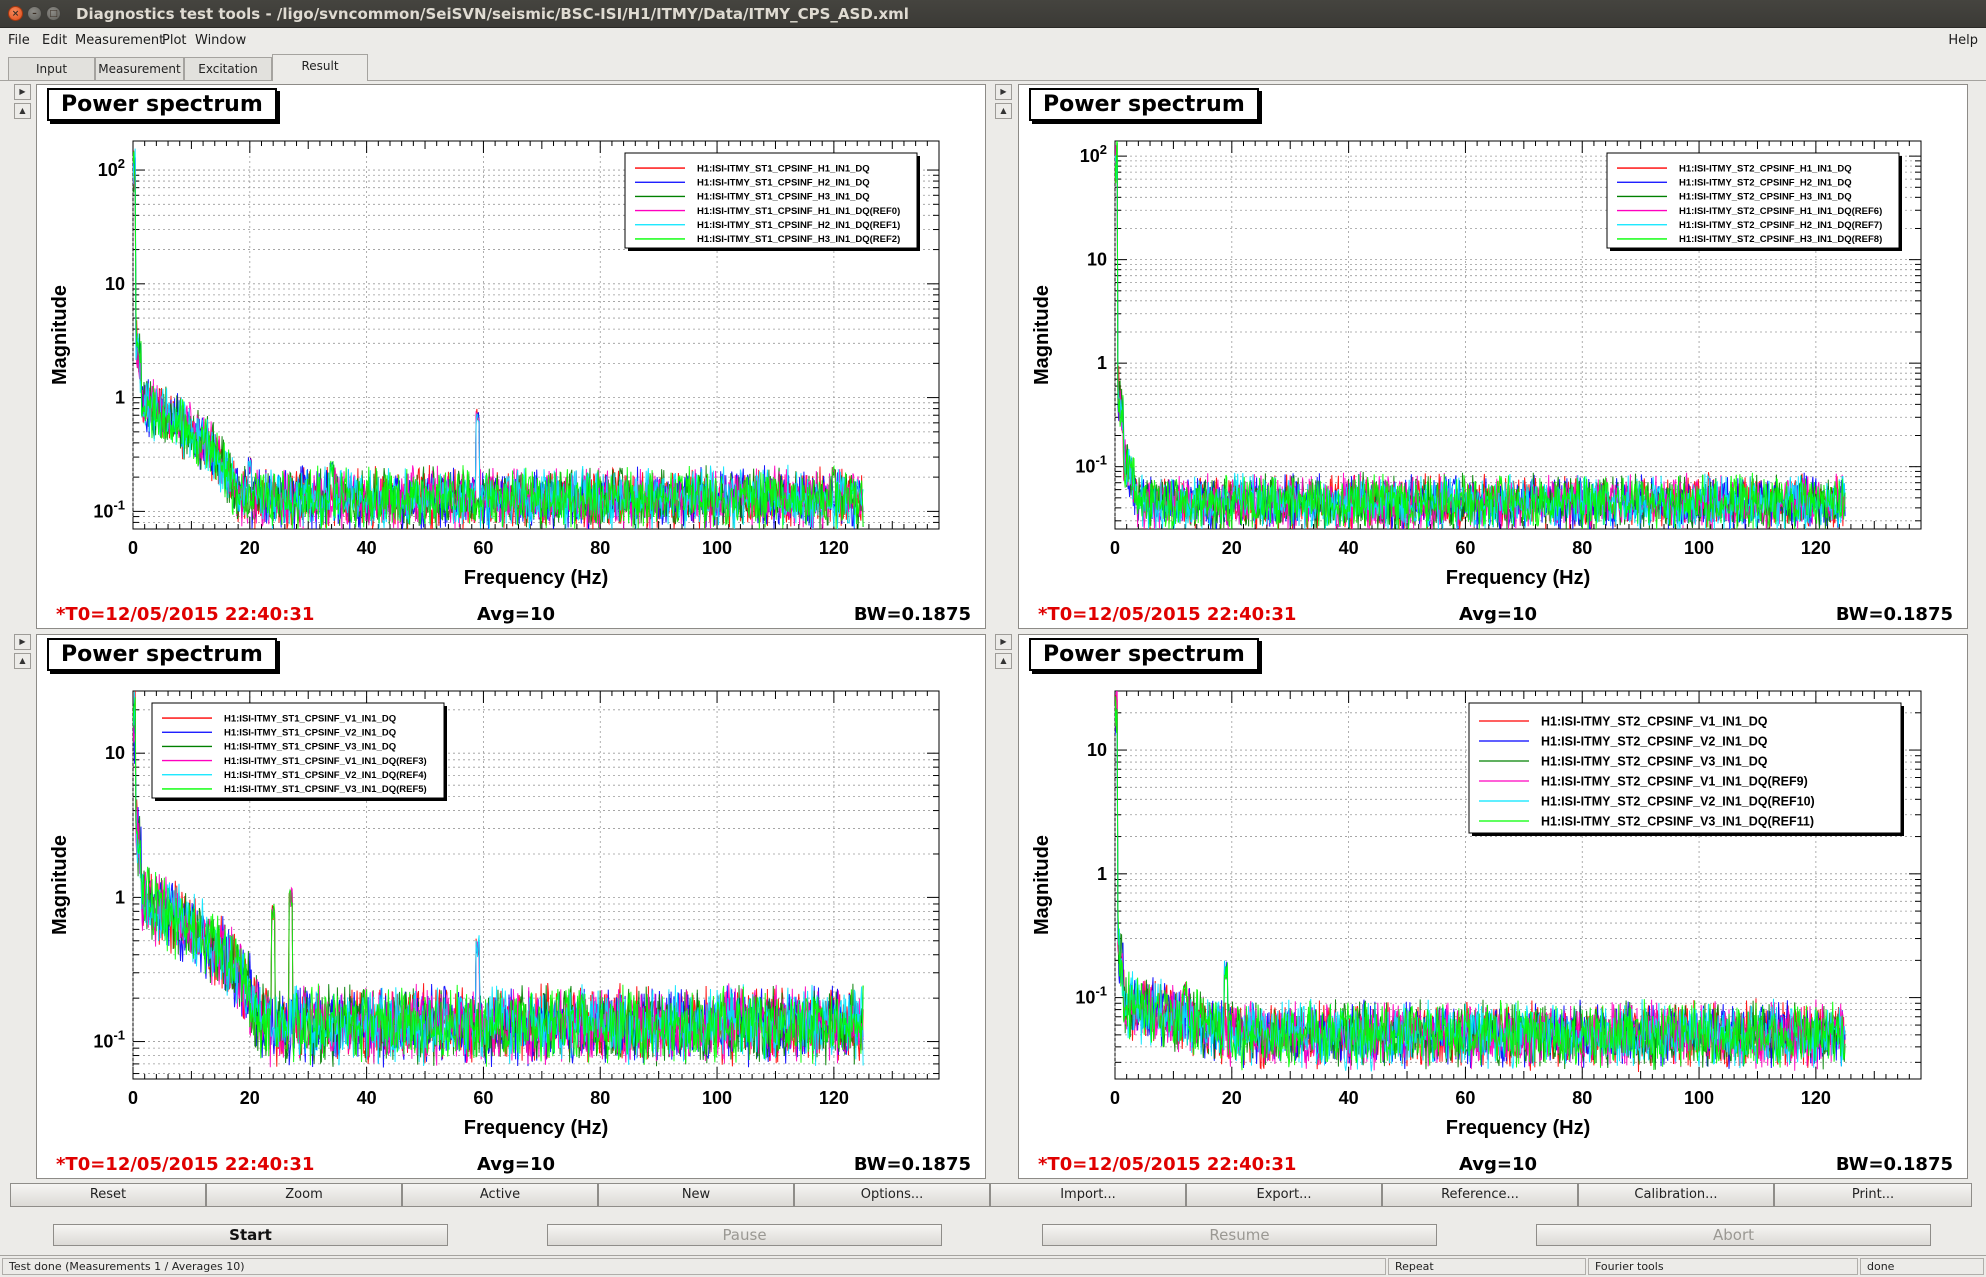  Describe the element at coordinates (1674, 781) in the screenshot. I see `legend-entry: H1:ISI-ITMY_ST2_CPSINF_V1_IN1_DQ(REF9)` at that location.